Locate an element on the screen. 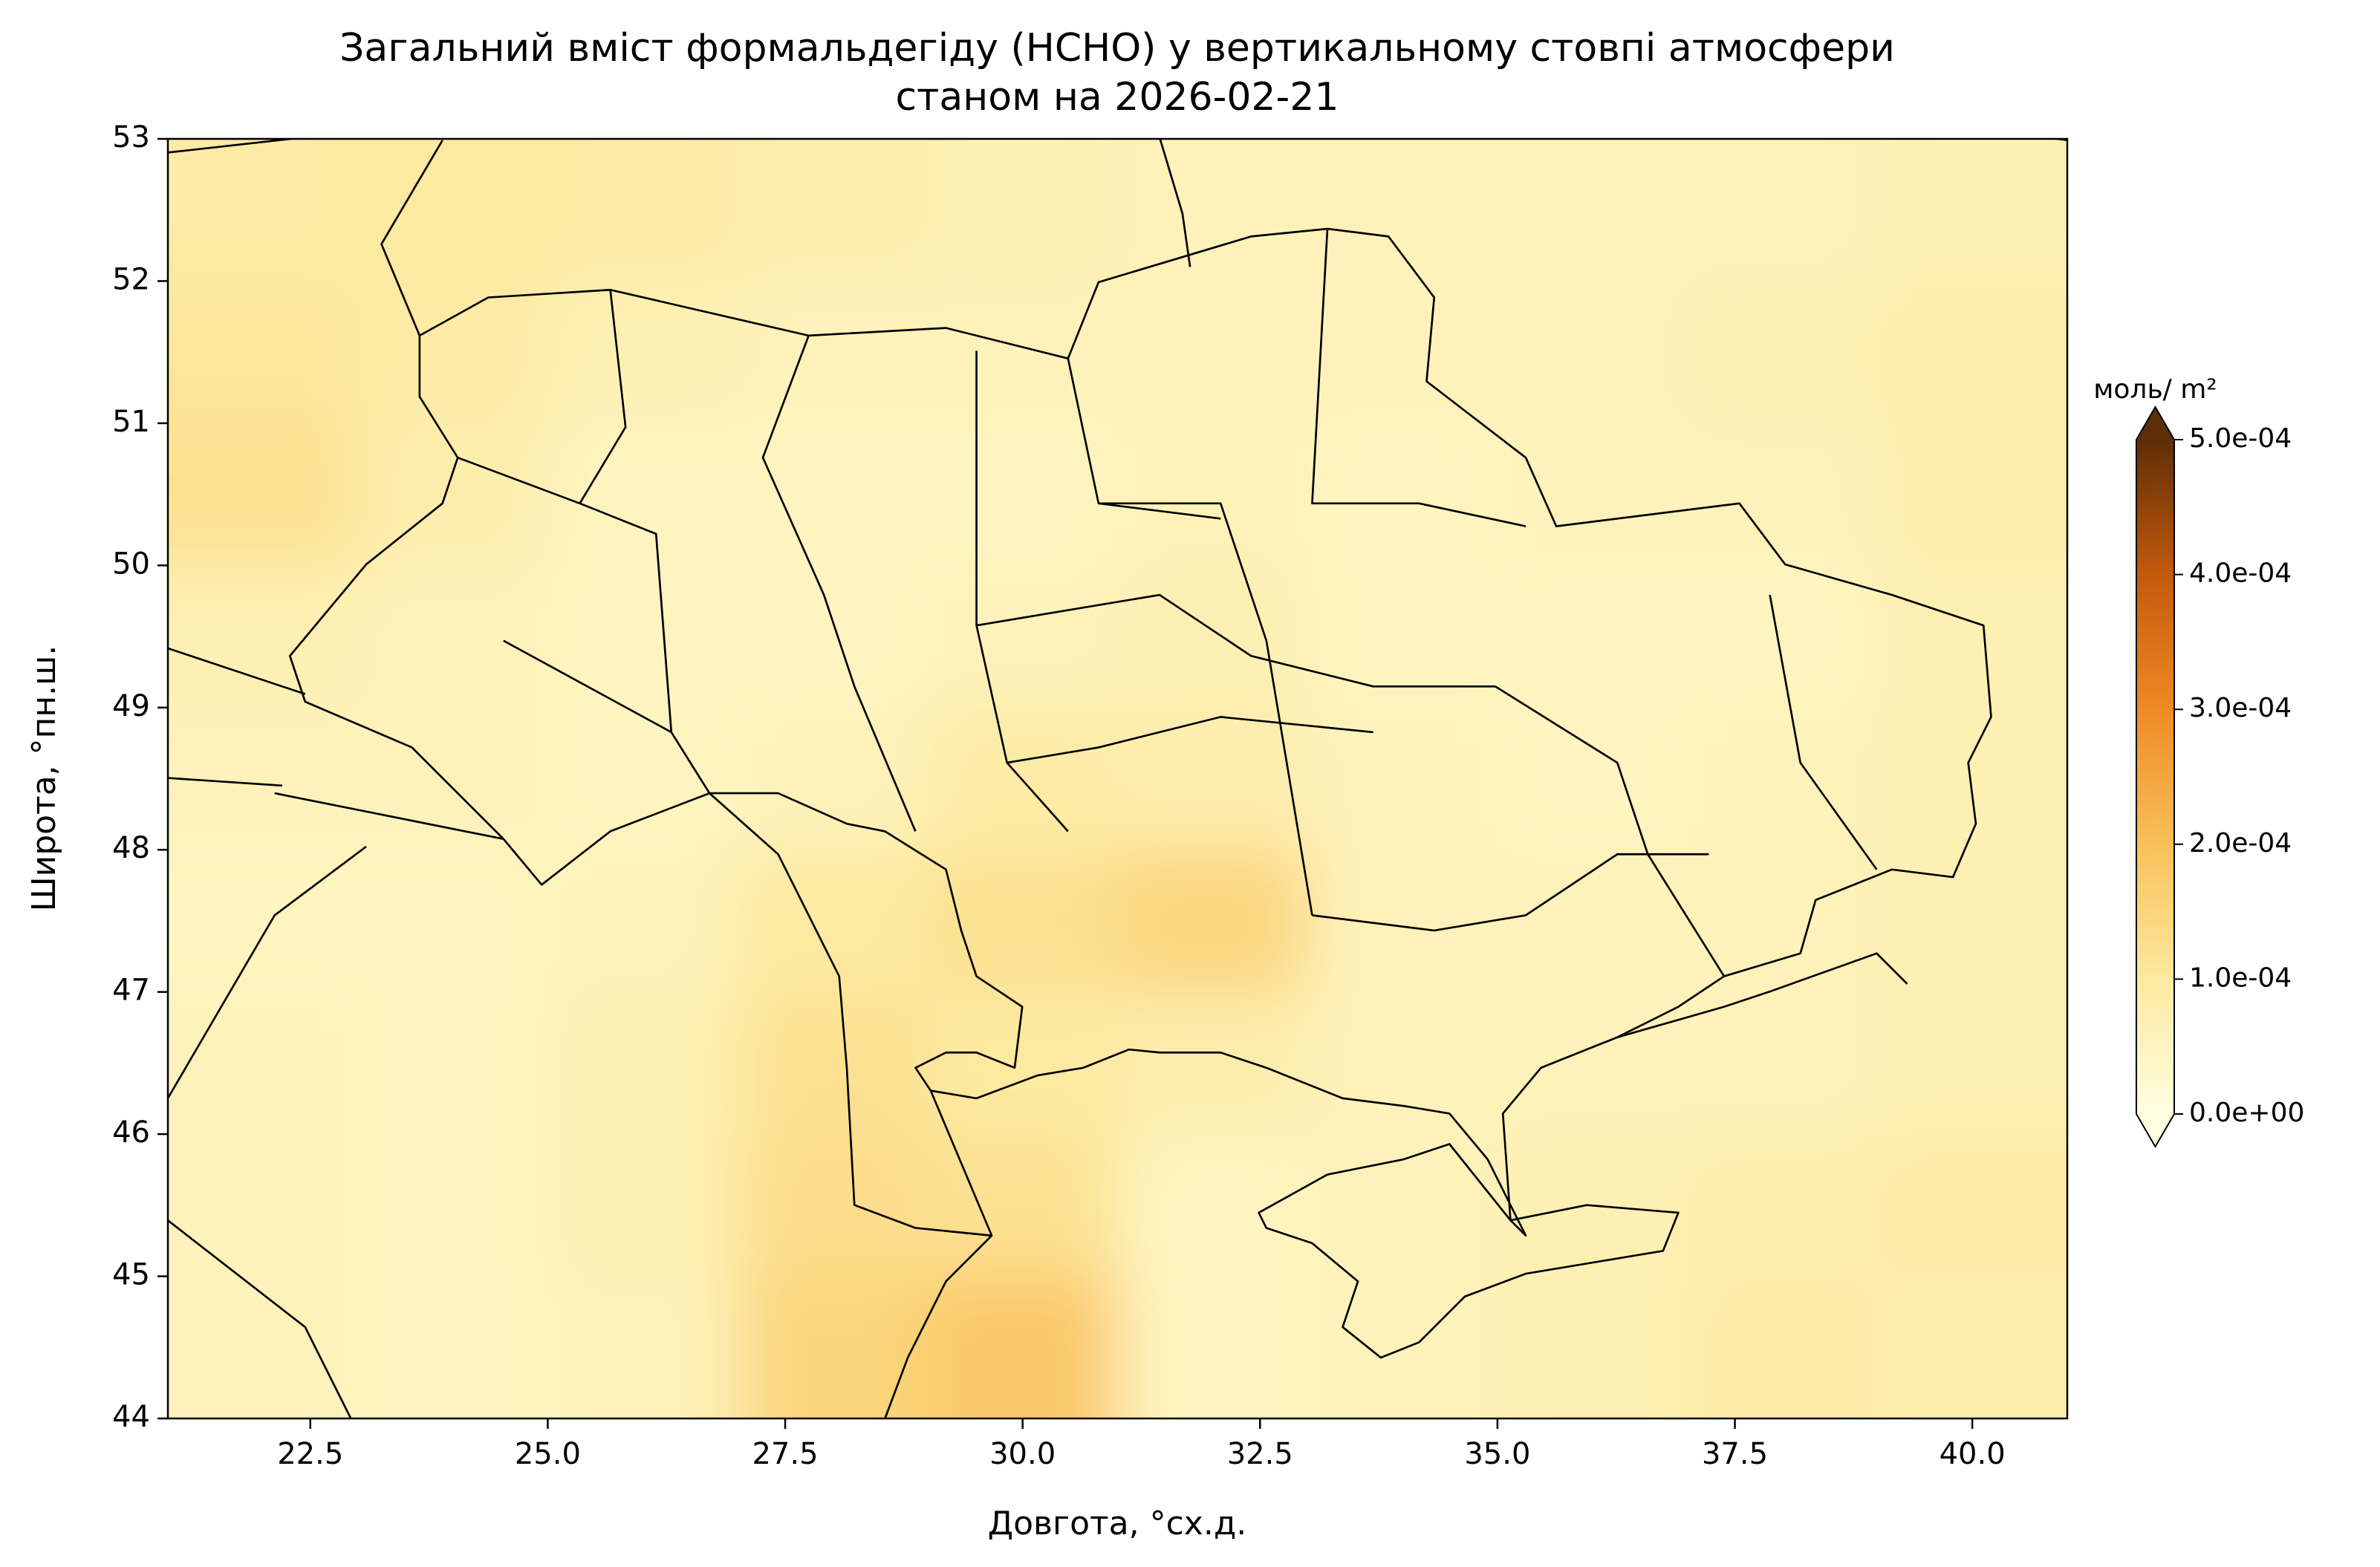 This screenshot has width=2380, height=1567. colorbar-tick-label: 3.0e-04 is located at coordinates (2240, 708).